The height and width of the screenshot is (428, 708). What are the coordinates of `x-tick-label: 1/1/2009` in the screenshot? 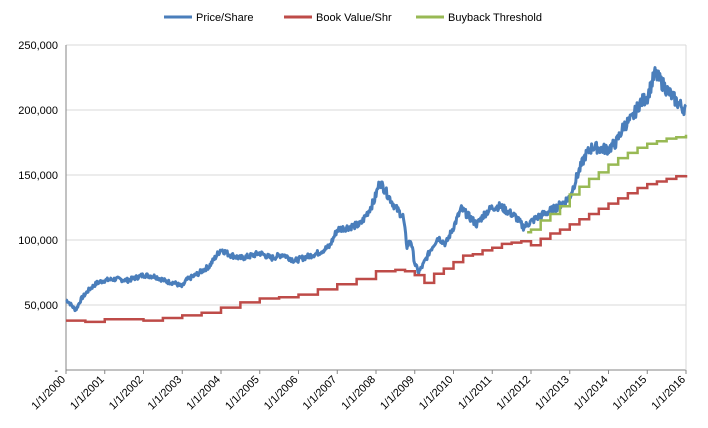 It's located at (397, 393).